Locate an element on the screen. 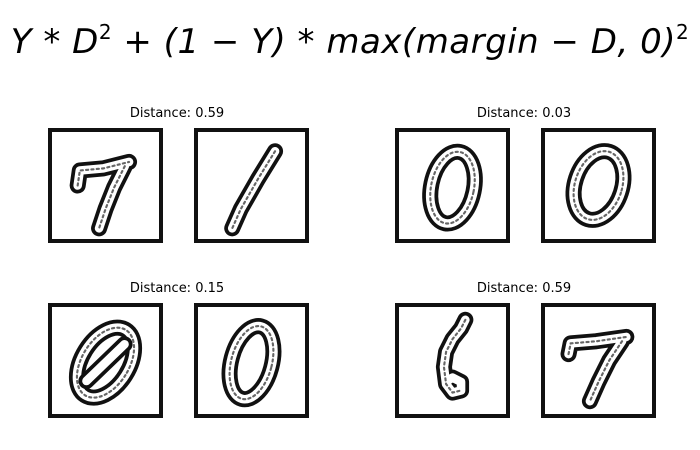 The width and height of the screenshot is (700, 450). handwritten-one-glyph is located at coordinates (254, 190).